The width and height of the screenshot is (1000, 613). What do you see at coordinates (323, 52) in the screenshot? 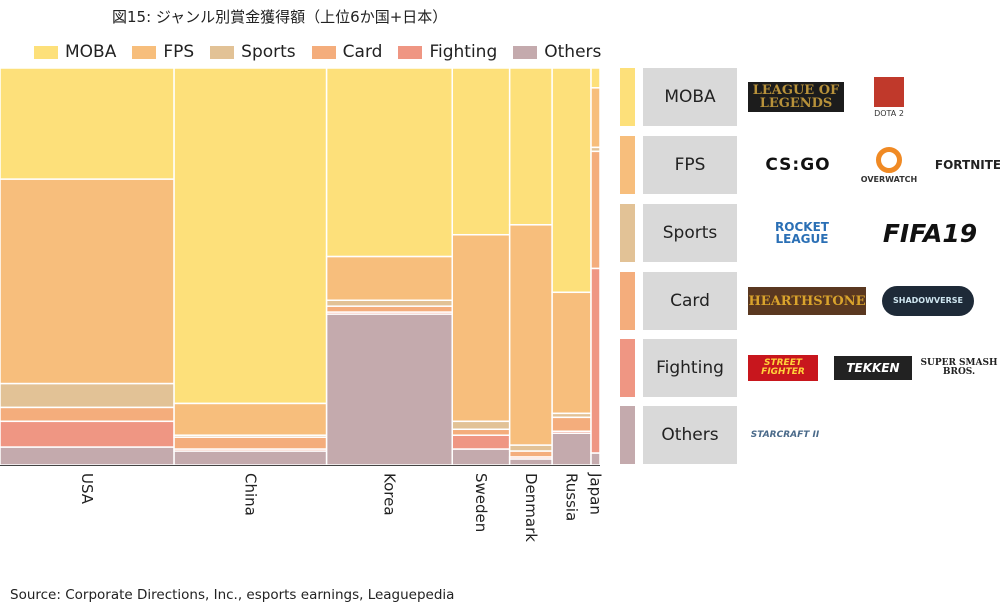
I see `legend-swatch-card` at bounding box center [323, 52].